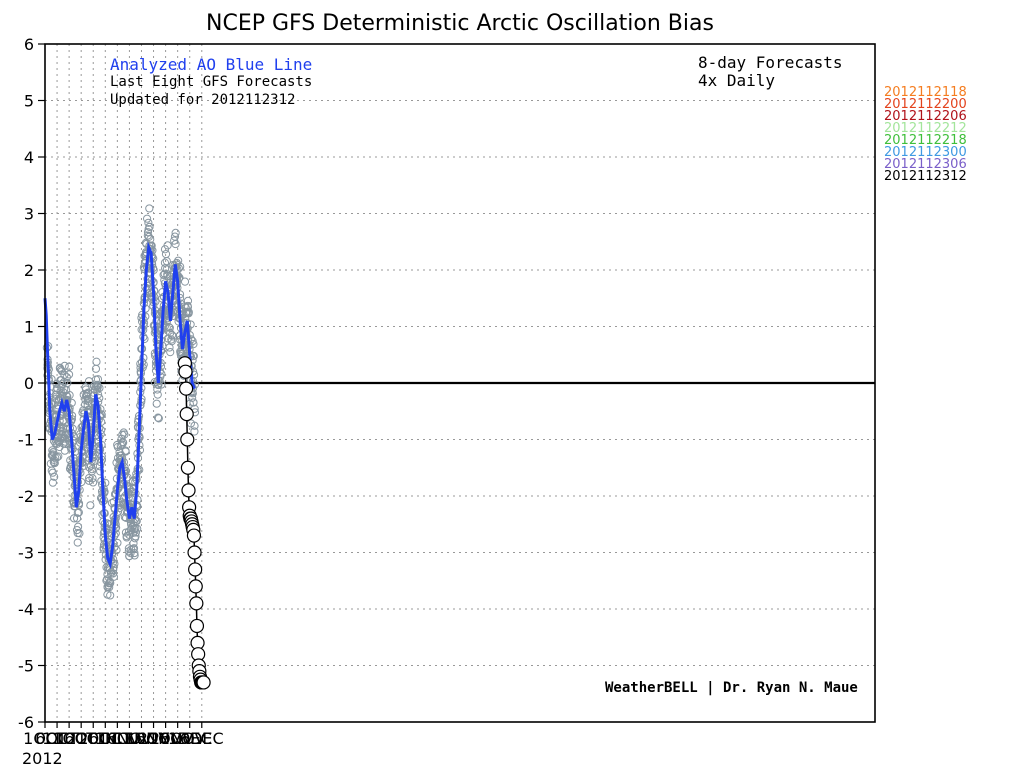 The width and height of the screenshot is (1024, 768). What do you see at coordinates (93, 738) in the screenshot?
I see `x-tick-label: 21OCT` at bounding box center [93, 738].